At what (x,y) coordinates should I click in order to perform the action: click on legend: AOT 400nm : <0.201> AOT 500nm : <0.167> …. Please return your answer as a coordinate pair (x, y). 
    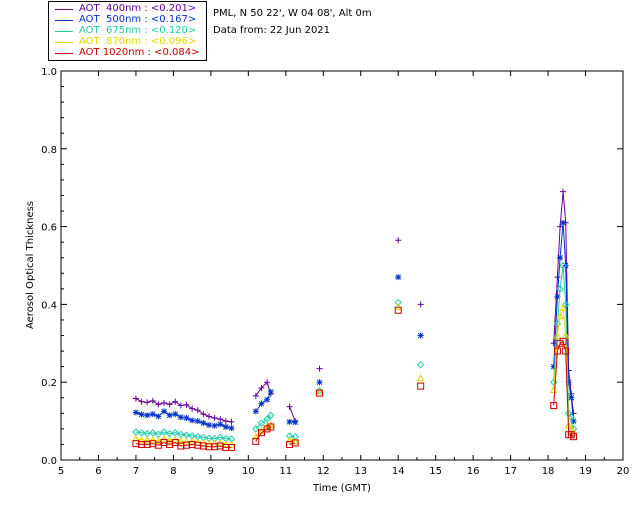
    Looking at the image, I should click on (127, 31).